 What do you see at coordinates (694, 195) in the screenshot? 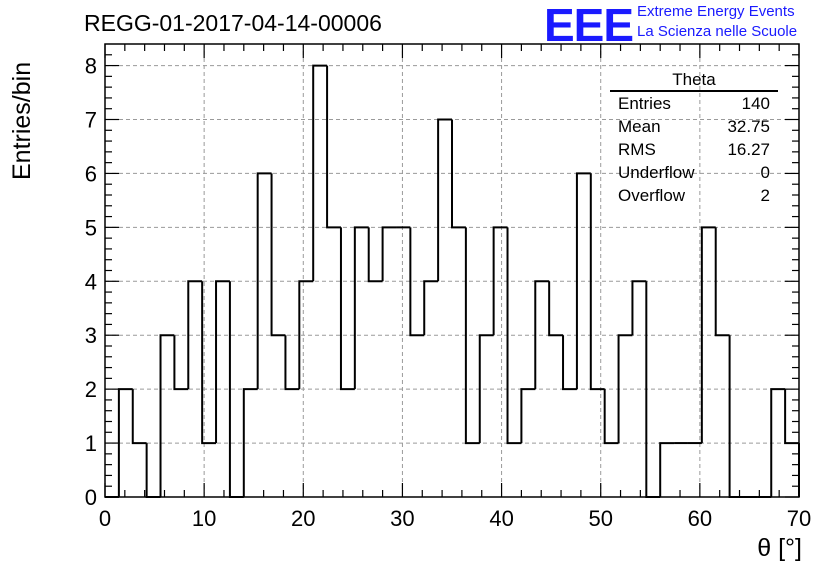
I see `stats-row-overflow: Overflow 2` at bounding box center [694, 195].